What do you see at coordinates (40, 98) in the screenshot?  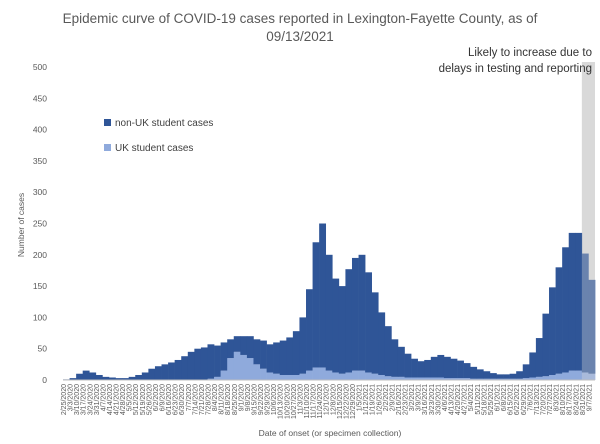 I see `y-tick-label: 450` at bounding box center [40, 98].